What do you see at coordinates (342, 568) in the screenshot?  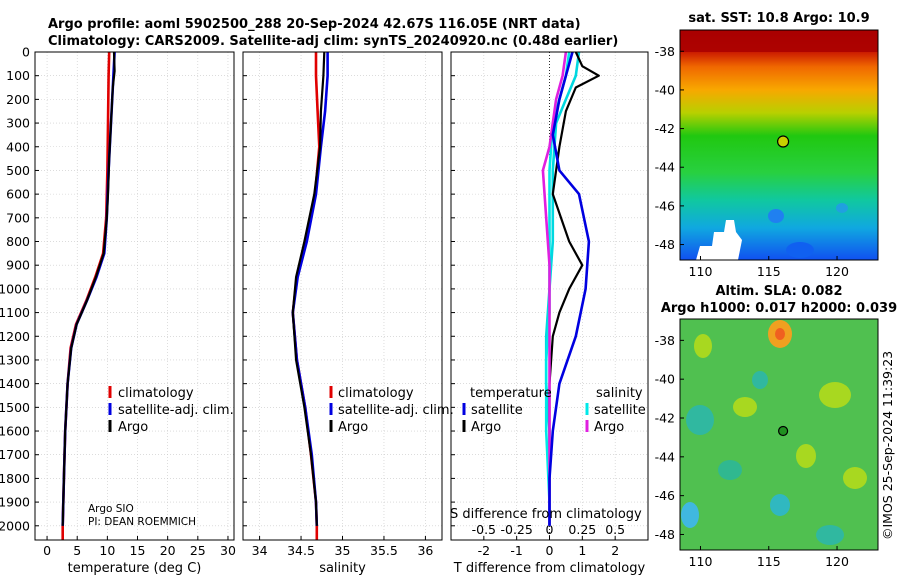 I see `x-axis-label: salinity` at bounding box center [342, 568].